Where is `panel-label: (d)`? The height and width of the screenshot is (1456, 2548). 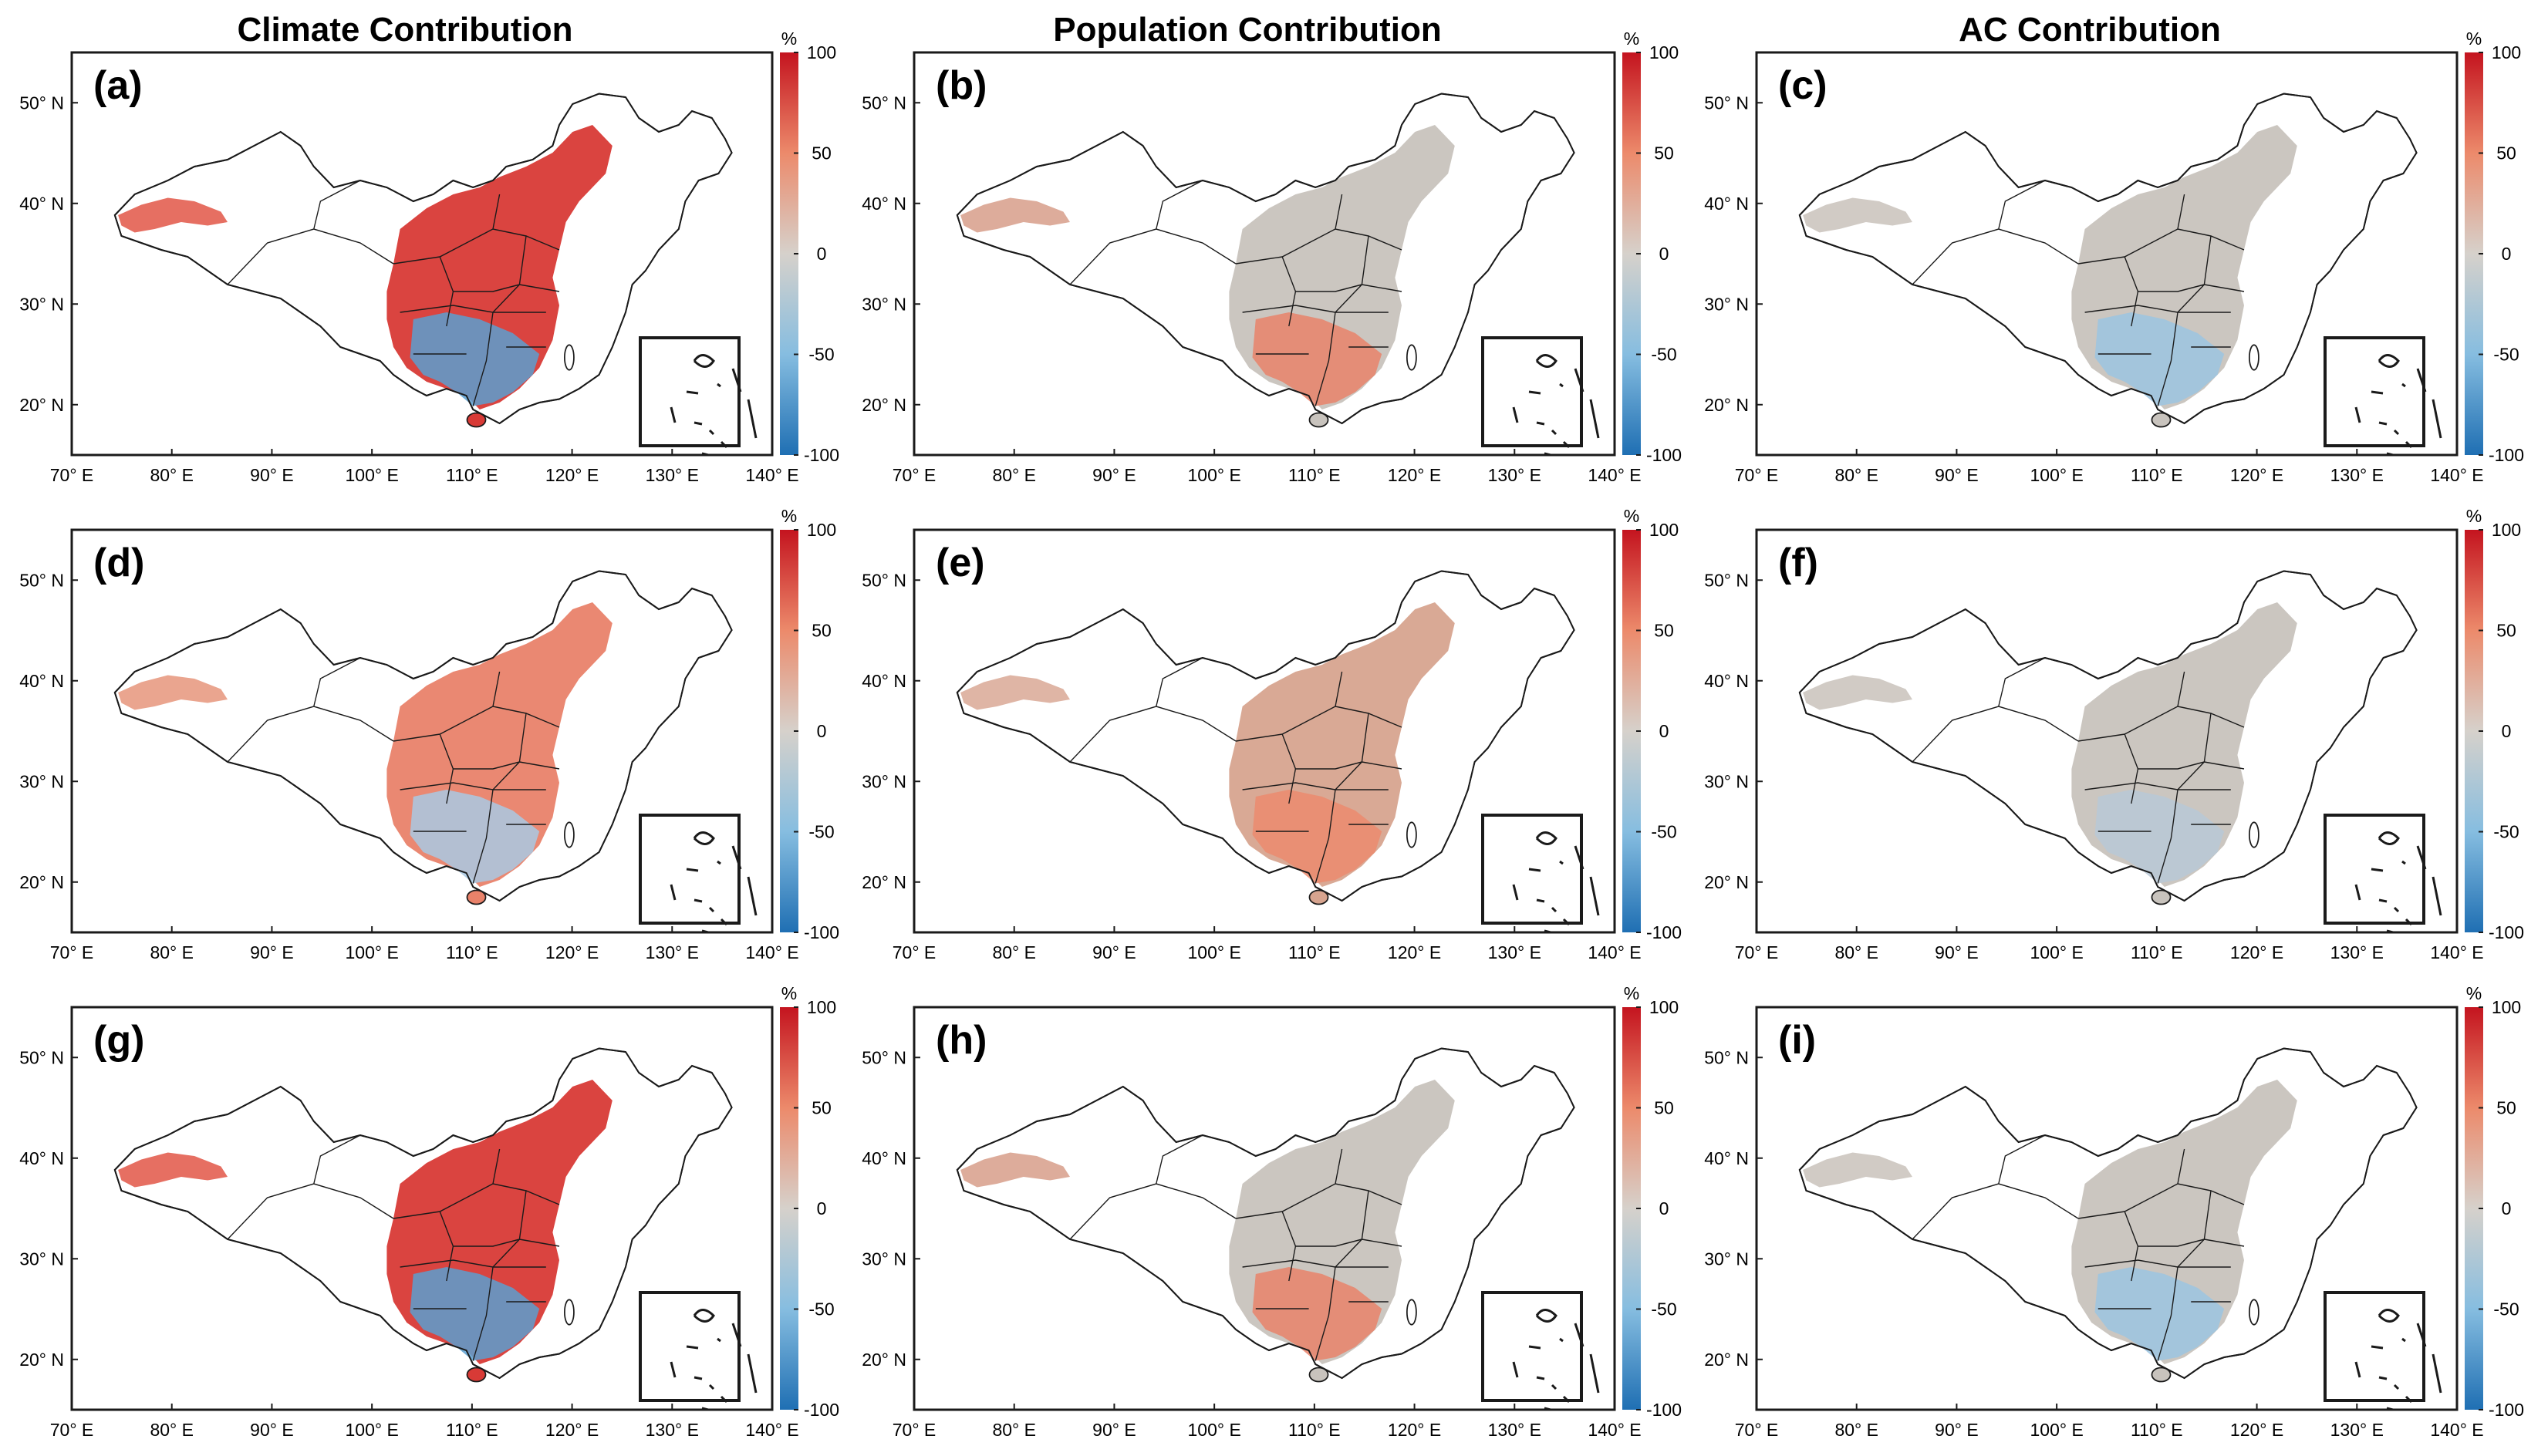
panel-label: (d) is located at coordinates (118, 563).